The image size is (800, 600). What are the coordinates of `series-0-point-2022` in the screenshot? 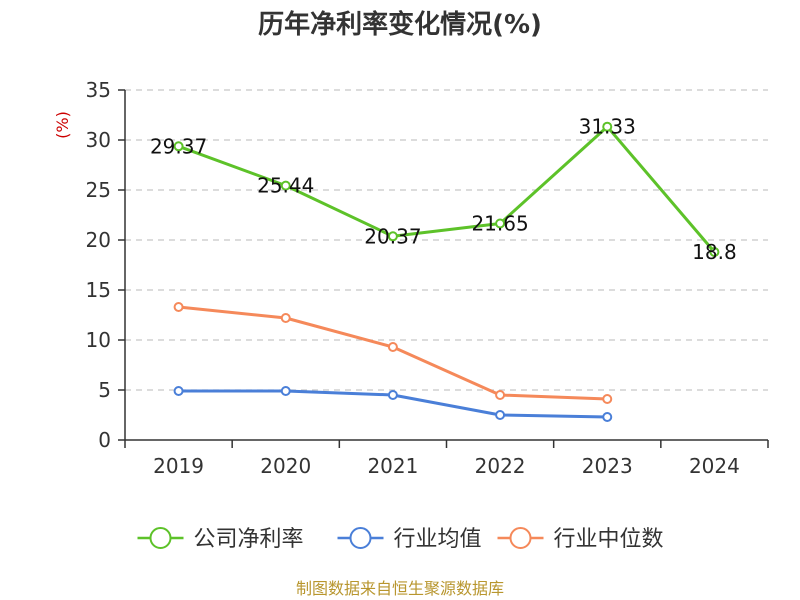 It's located at (500, 223).